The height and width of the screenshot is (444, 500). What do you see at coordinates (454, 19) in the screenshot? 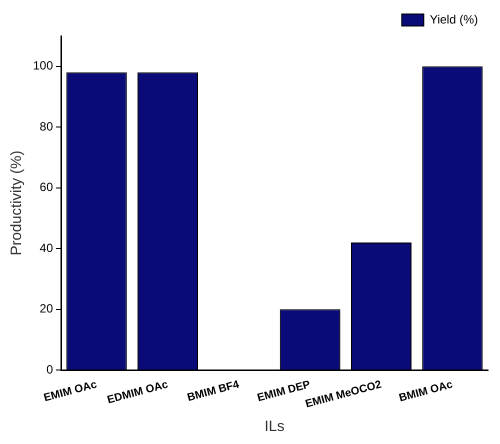
I see `legend-label: Yield (%)` at bounding box center [454, 19].